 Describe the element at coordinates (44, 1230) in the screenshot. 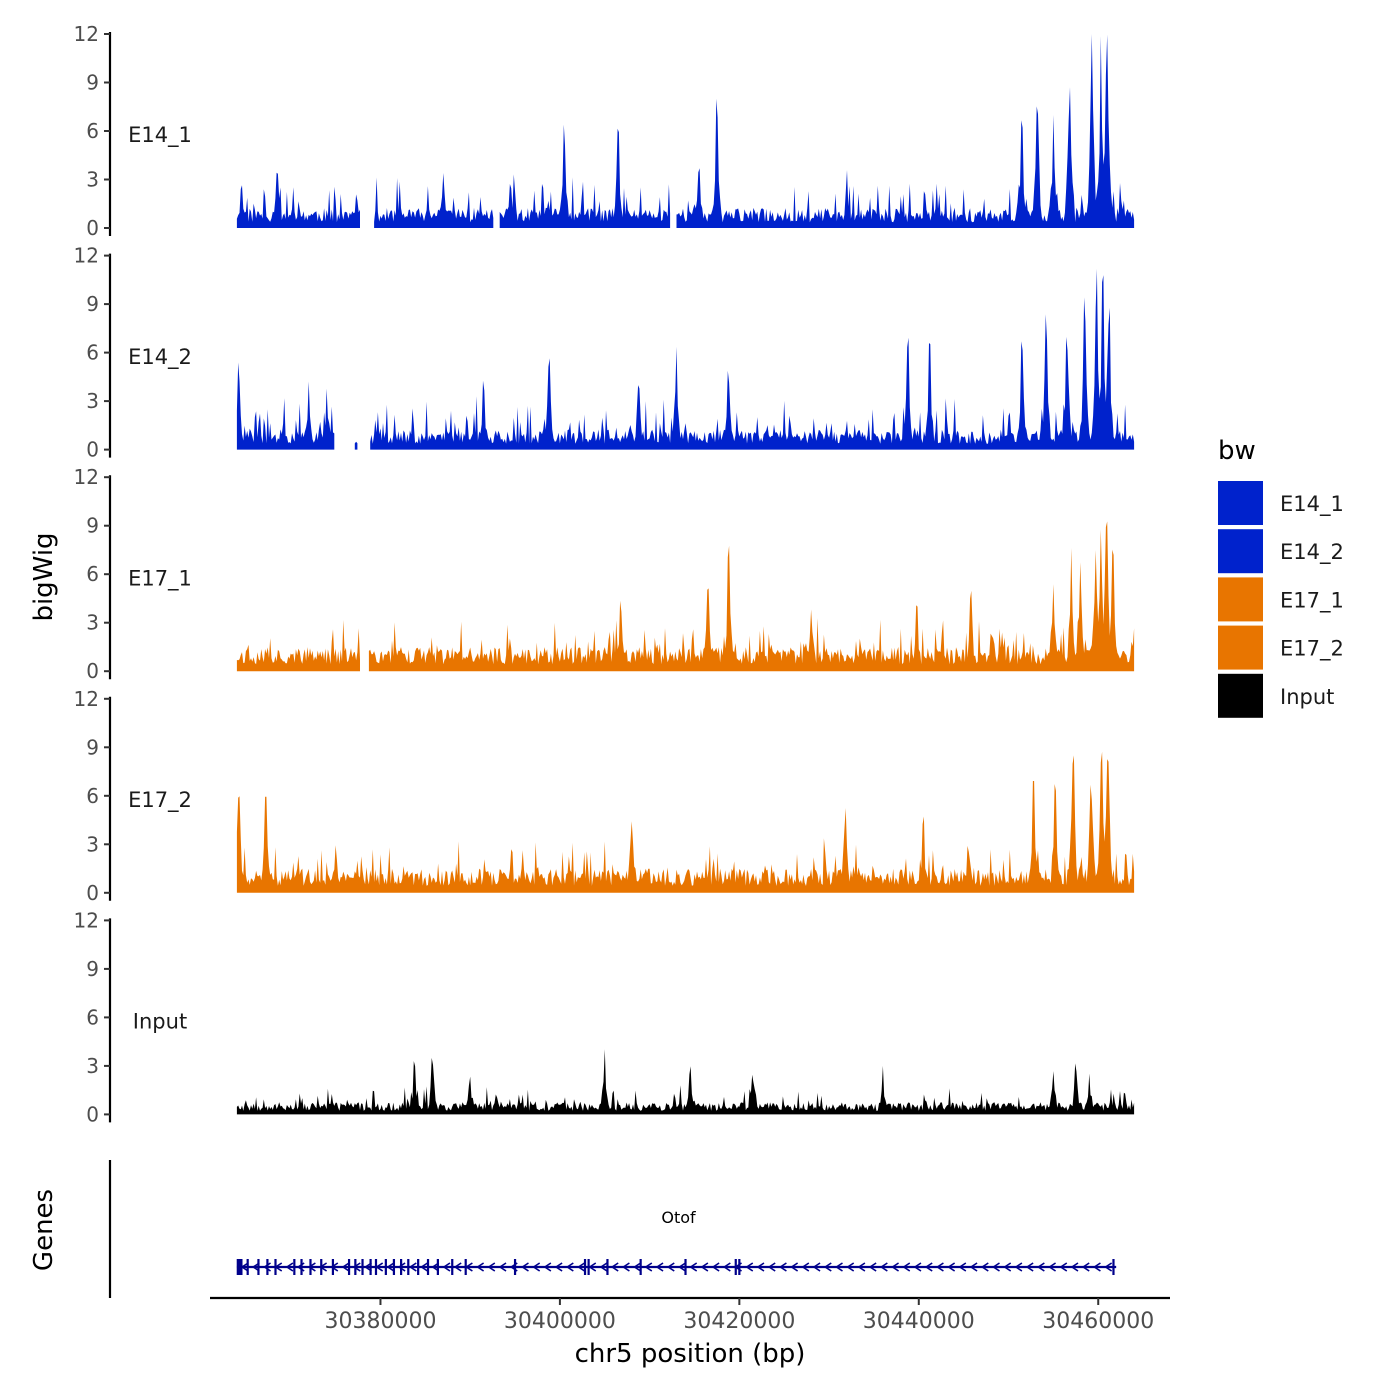

I see `genes-axis-title: Genes` at that location.